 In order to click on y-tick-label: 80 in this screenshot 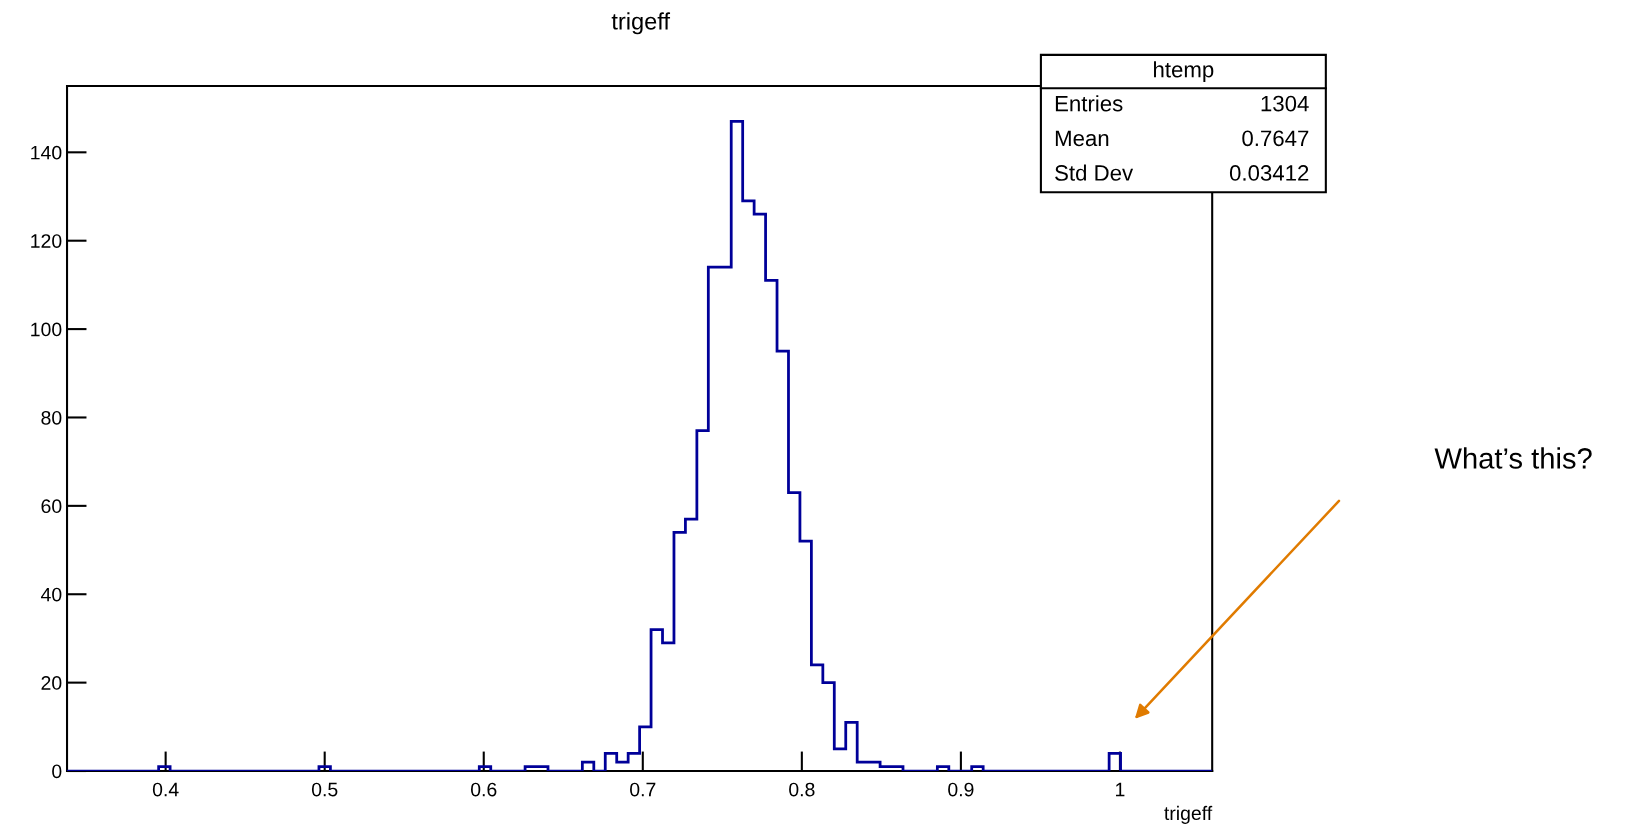, I will do `click(51, 417)`.